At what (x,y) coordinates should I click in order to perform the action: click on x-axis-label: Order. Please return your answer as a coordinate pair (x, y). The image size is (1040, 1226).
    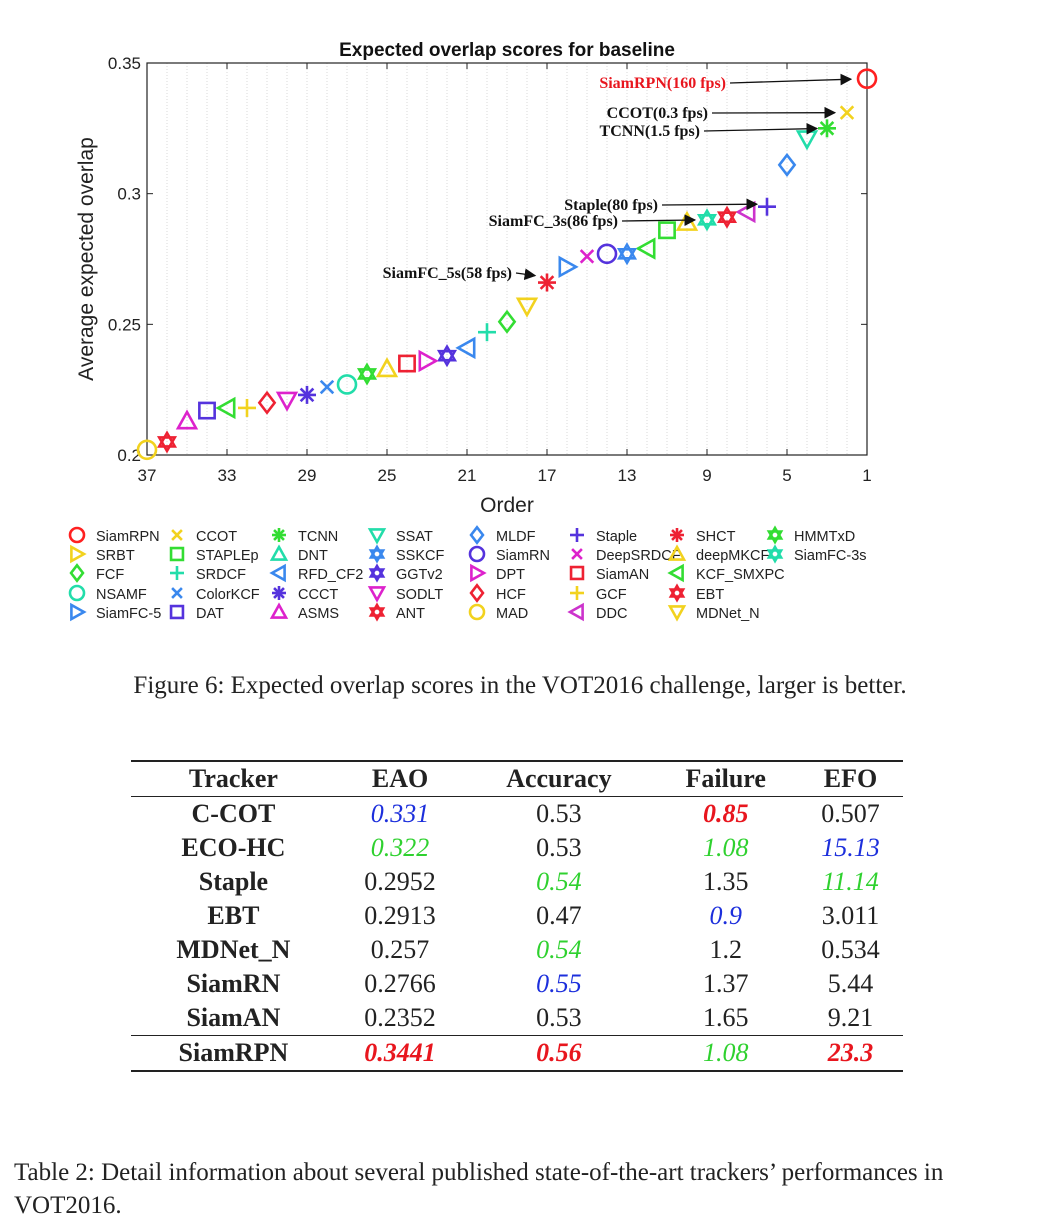
    Looking at the image, I should click on (507, 505).